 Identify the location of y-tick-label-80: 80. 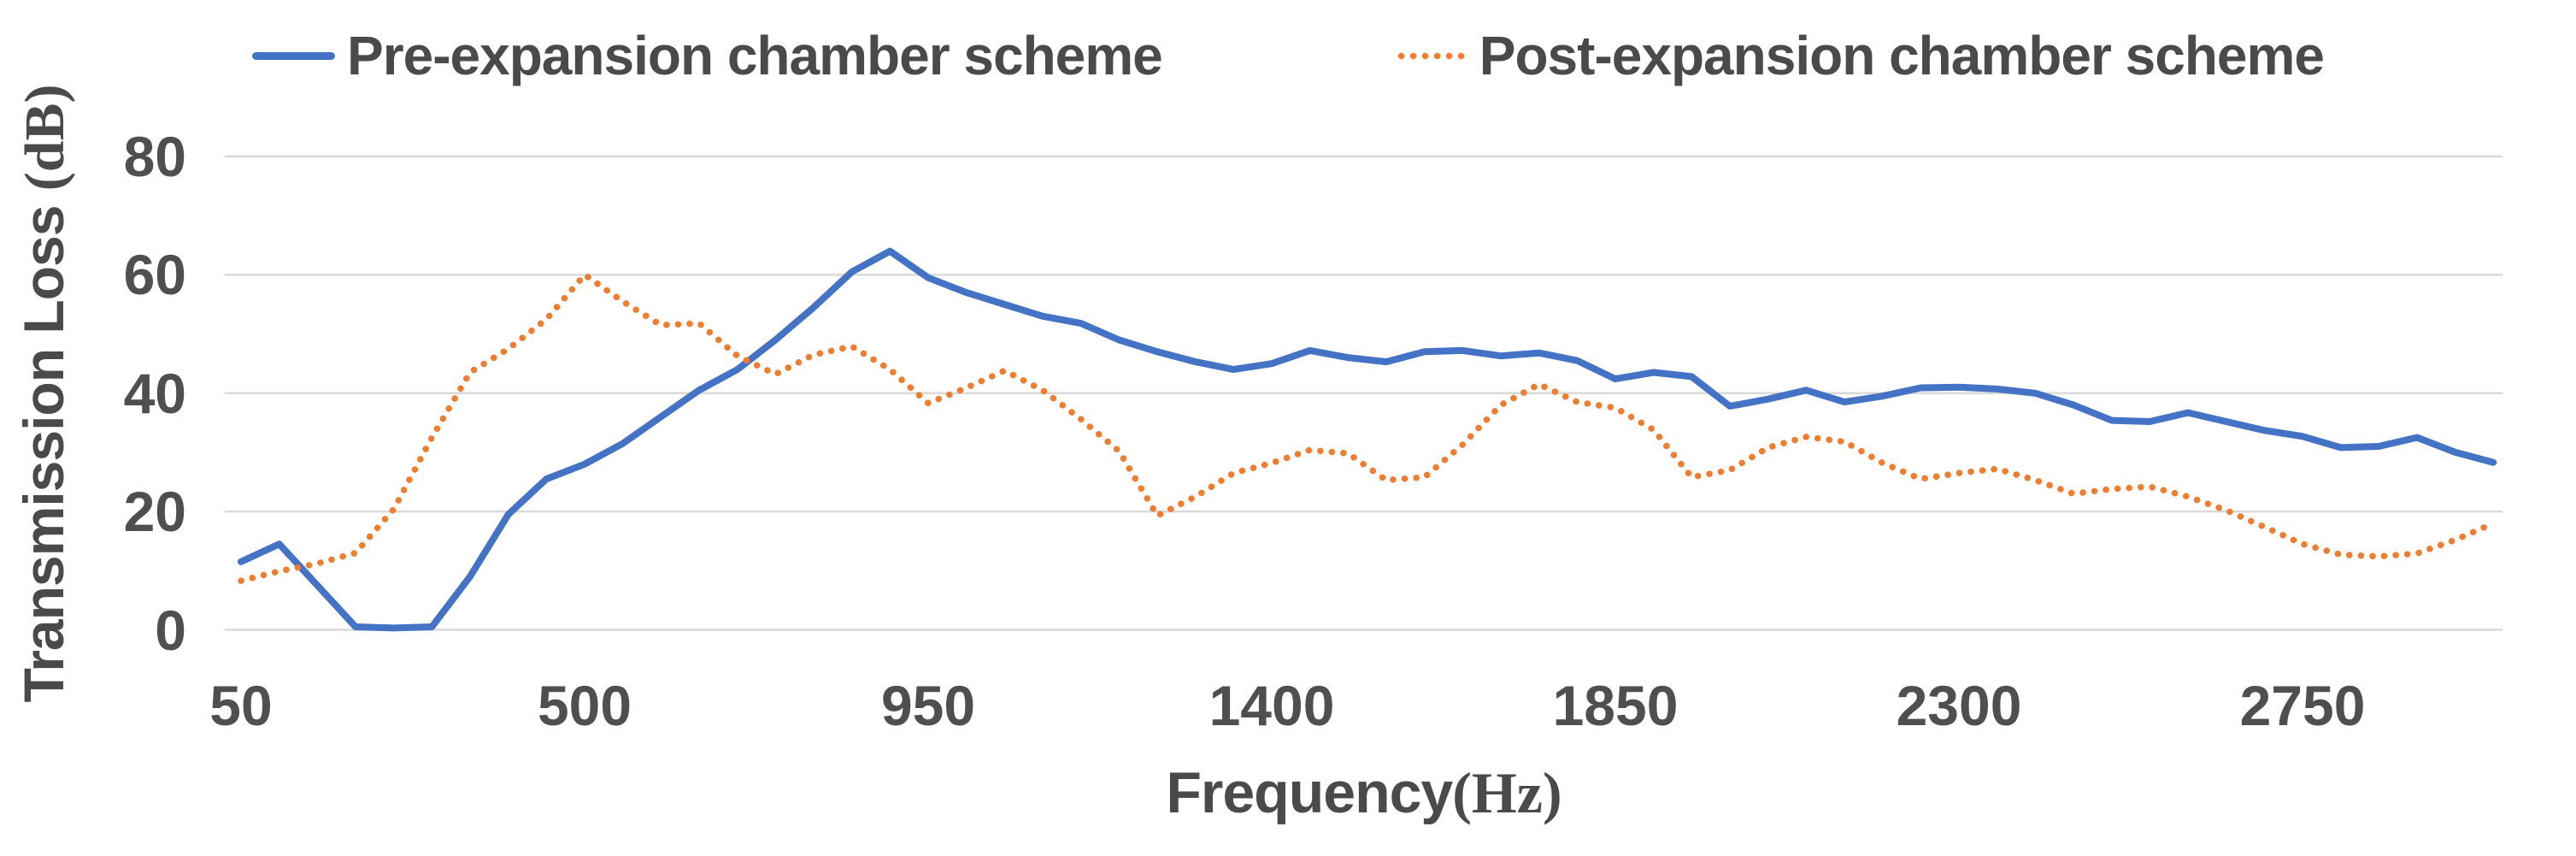
(154, 156).